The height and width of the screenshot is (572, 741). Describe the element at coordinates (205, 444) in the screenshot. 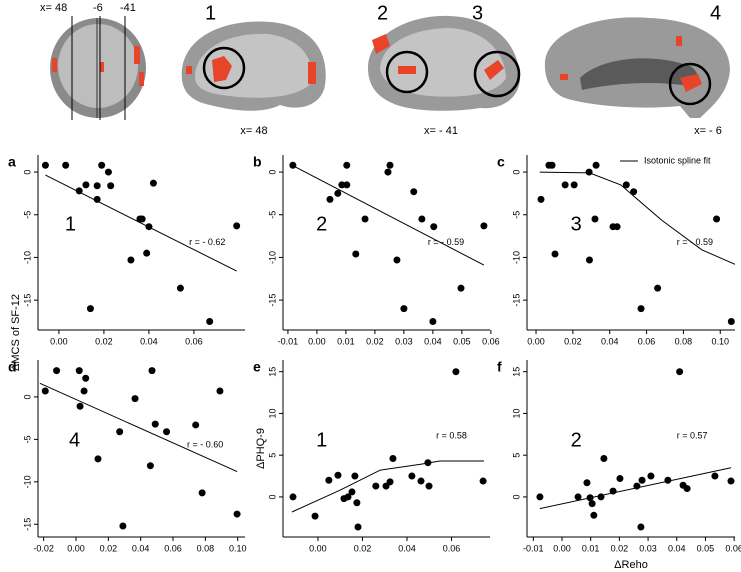

I see `correlation: r = - 0.60` at that location.